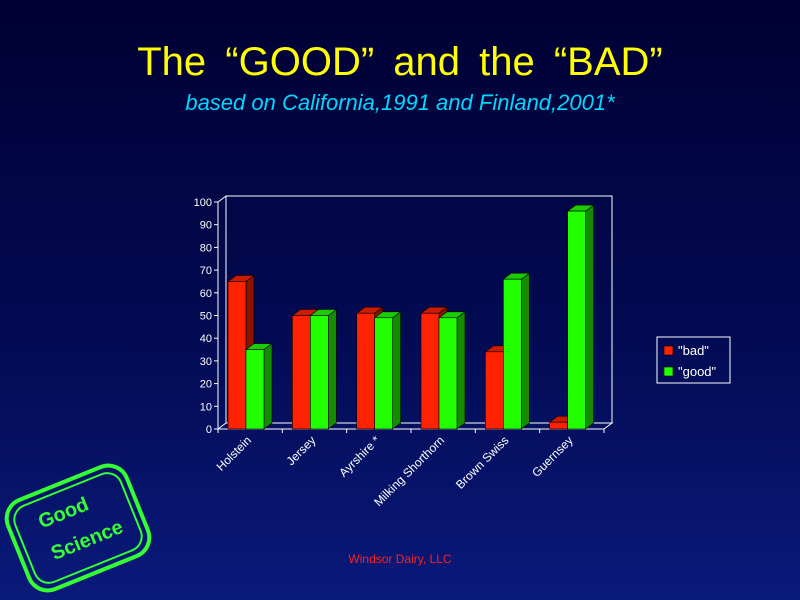 This screenshot has width=800, height=600. What do you see at coordinates (206, 226) in the screenshot?
I see `y-tick-label: 90` at bounding box center [206, 226].